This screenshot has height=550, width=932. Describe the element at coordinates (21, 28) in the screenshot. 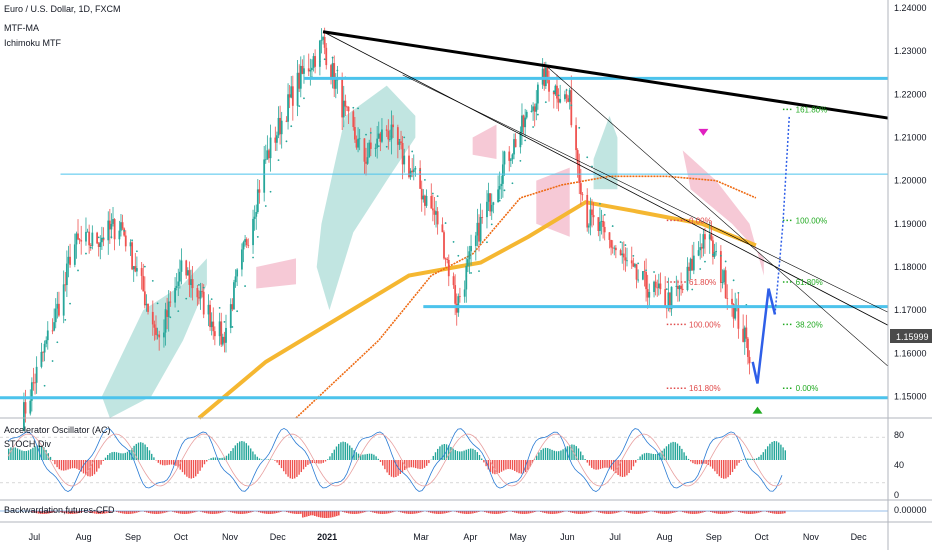

I see `indicator-label-mtf-ma: MTF-MA` at that location.